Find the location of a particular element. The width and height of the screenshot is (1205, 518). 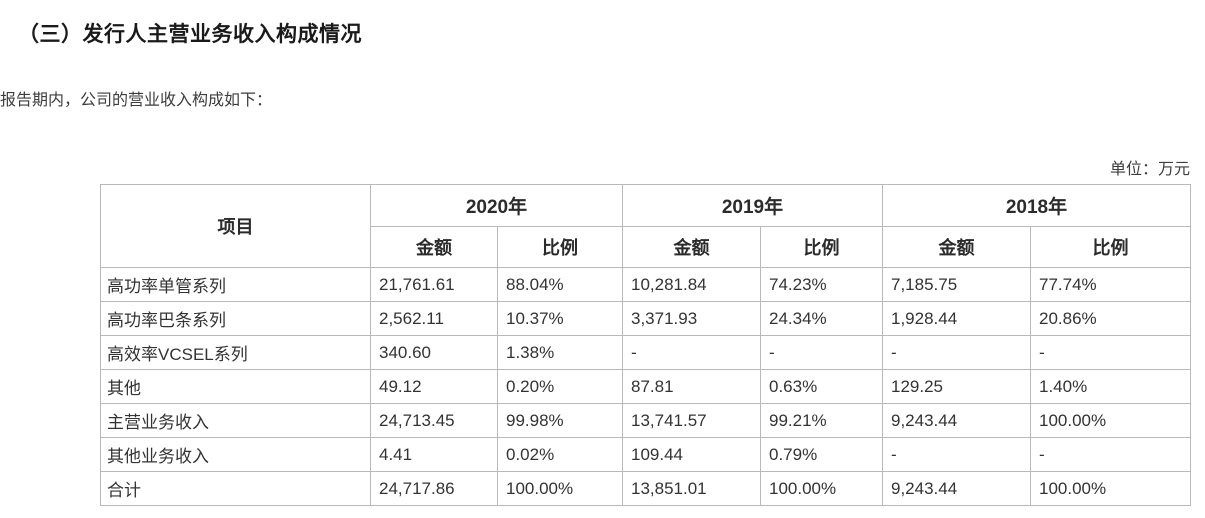

value-cell: 24,717.86 is located at coordinates (434, 488).